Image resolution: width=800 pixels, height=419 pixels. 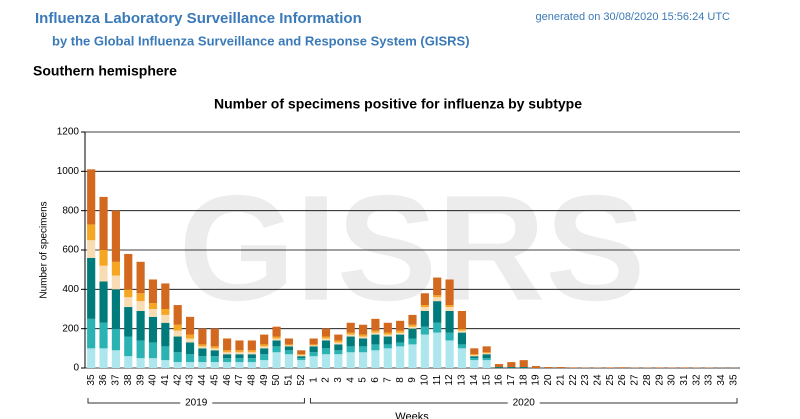 I want to click on x-tick-label: 15, so click(x=486, y=380).